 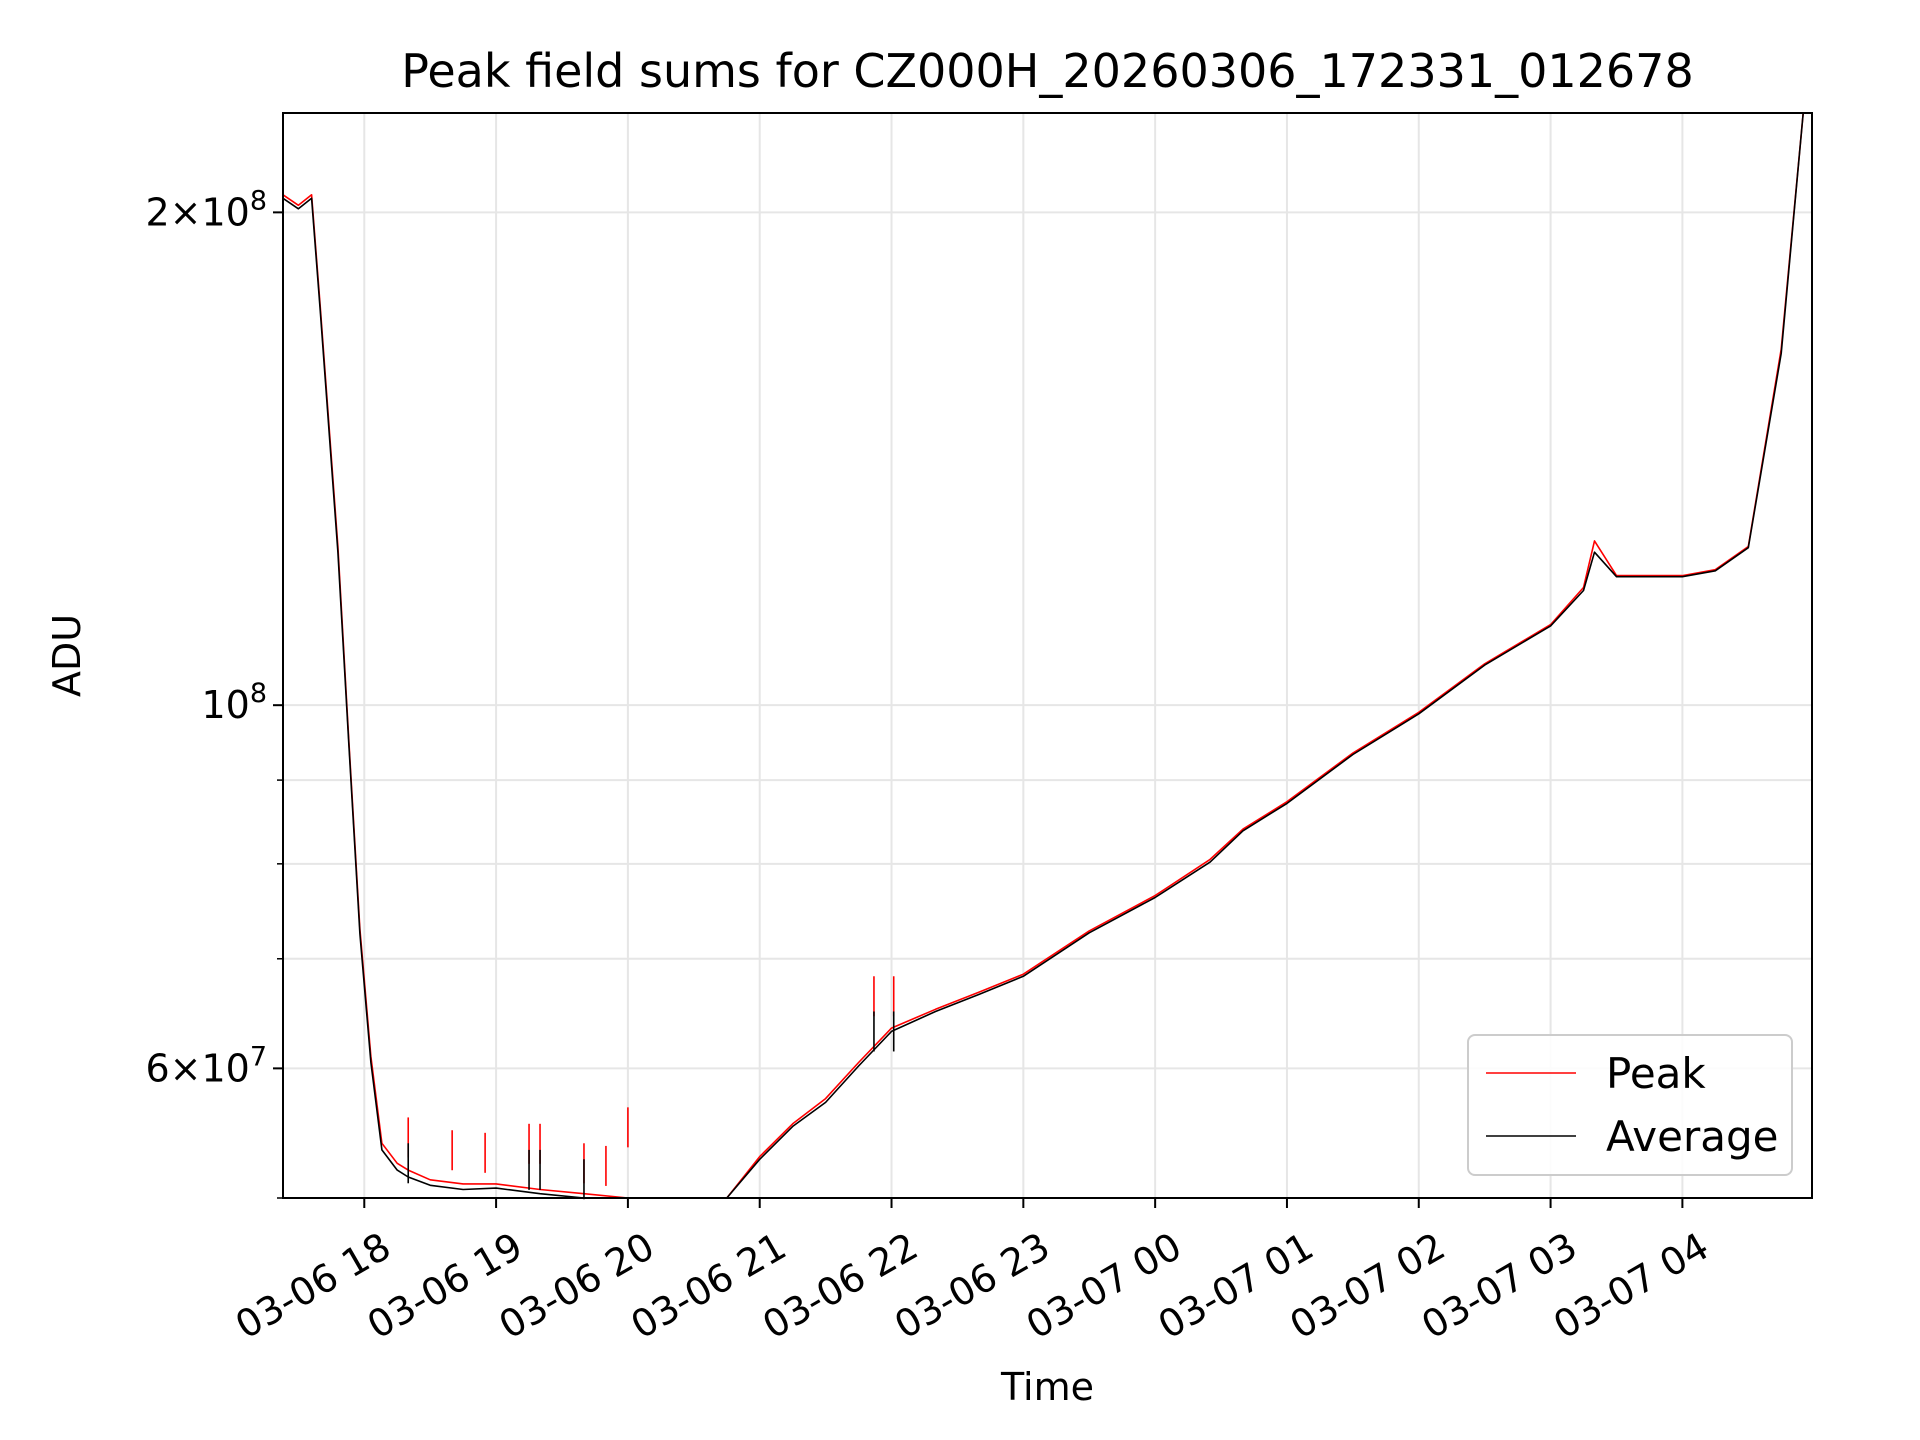 What do you see at coordinates (1047, 1387) in the screenshot?
I see `x-axis-label: Time` at bounding box center [1047, 1387].